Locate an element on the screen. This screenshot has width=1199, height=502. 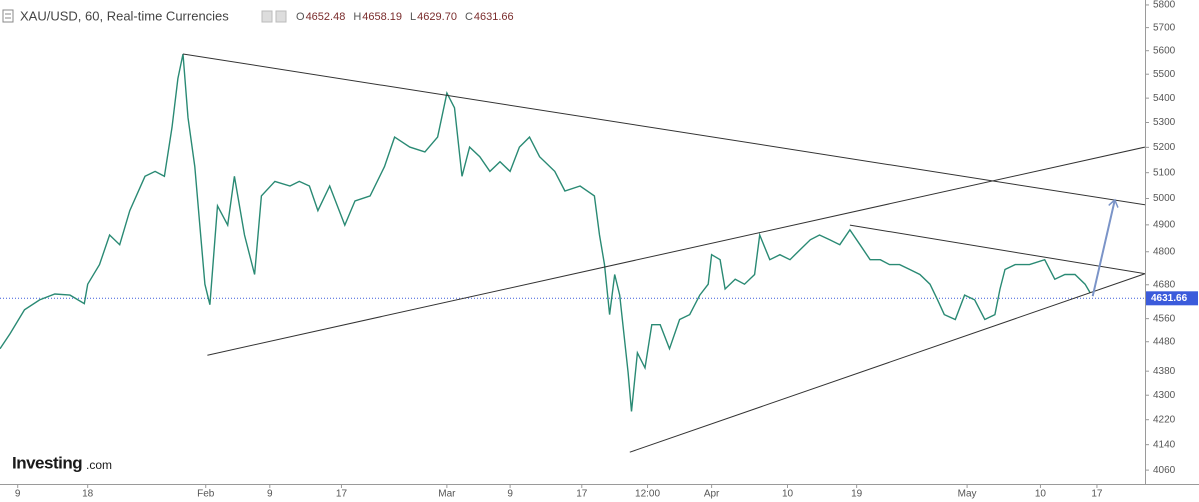
settings-icon is located at coordinates (267, 16).